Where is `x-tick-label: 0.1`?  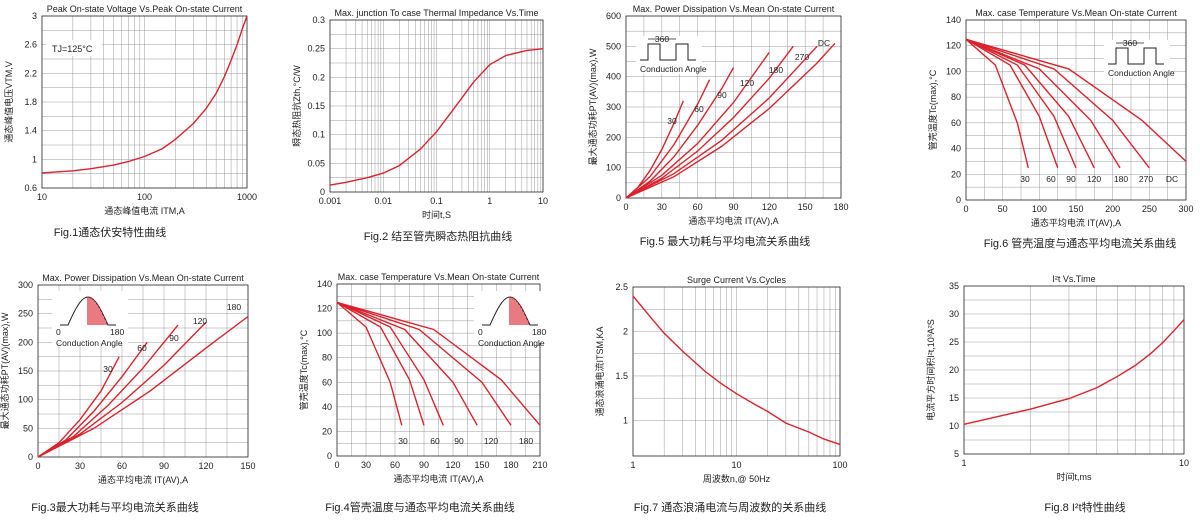
x-tick-label: 0.1 is located at coordinates (436, 201).